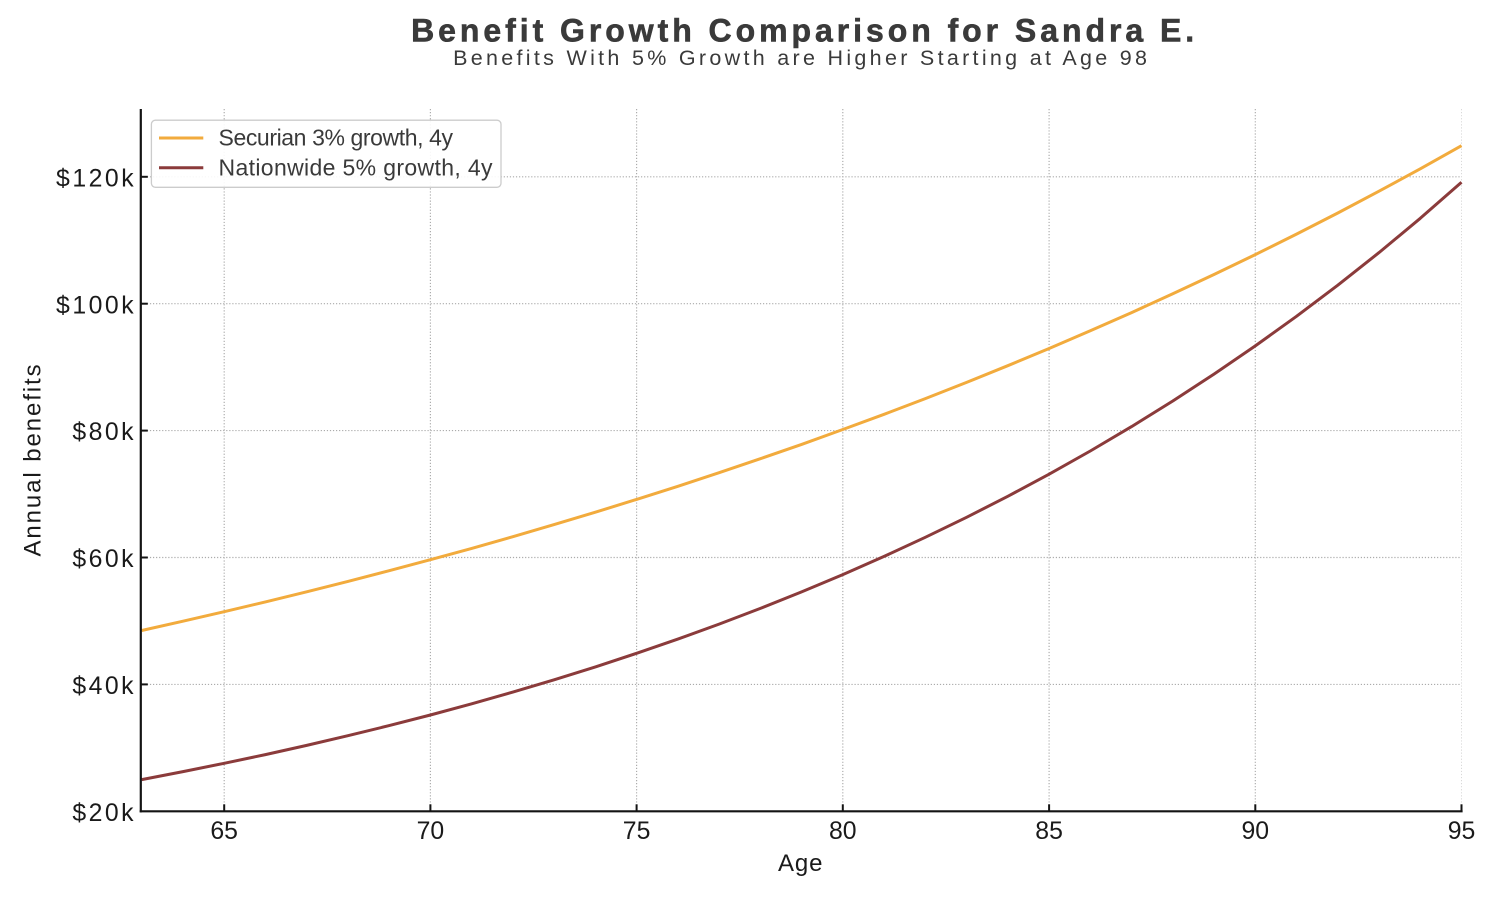  What do you see at coordinates (104, 813) in the screenshot?
I see `svg-text: $20k` at bounding box center [104, 813].